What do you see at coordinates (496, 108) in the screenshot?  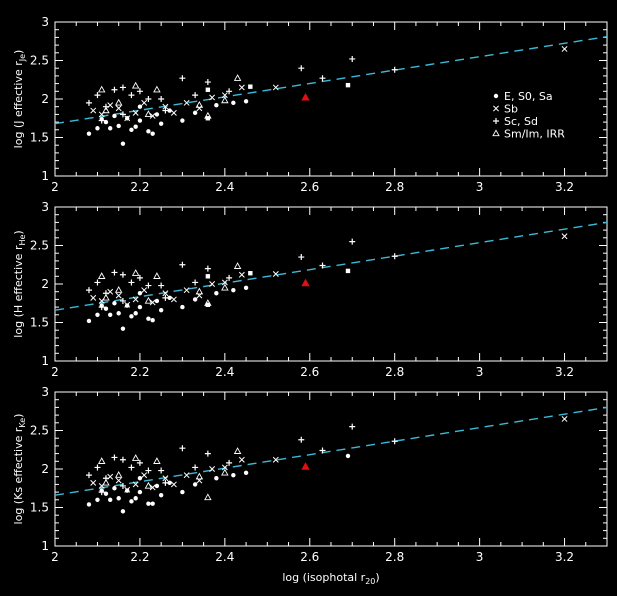 I see `legend-marker-cross` at bounding box center [496, 108].